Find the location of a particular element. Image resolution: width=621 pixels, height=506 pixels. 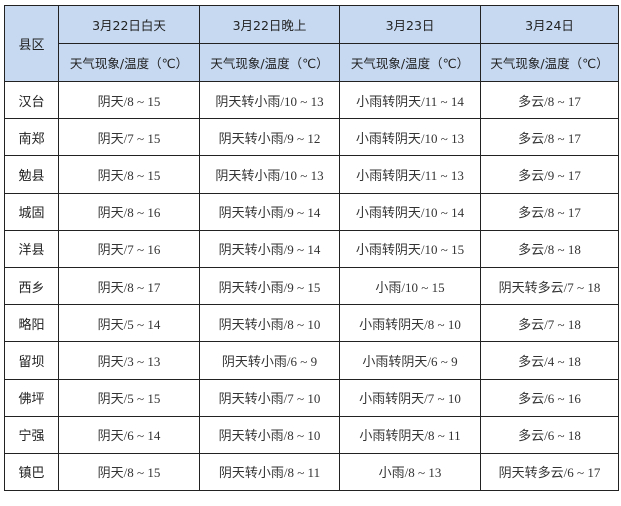

forecast-cell: 小雨转阴天/11 ~ 14 is located at coordinates (410, 100).